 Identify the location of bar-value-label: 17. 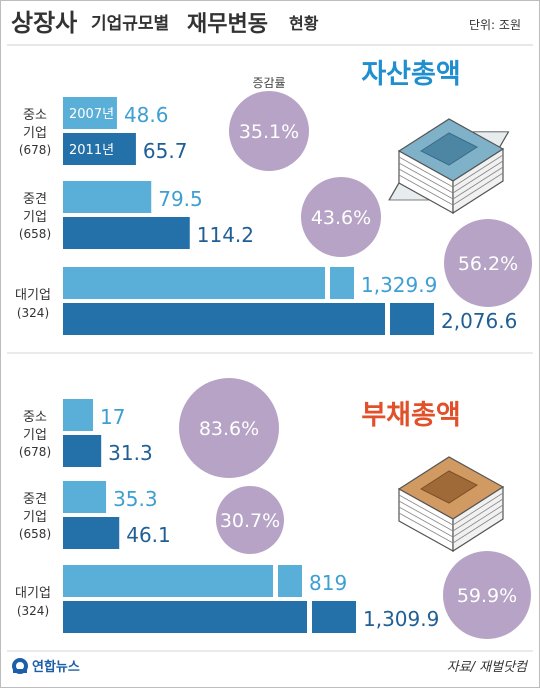
(112, 417).